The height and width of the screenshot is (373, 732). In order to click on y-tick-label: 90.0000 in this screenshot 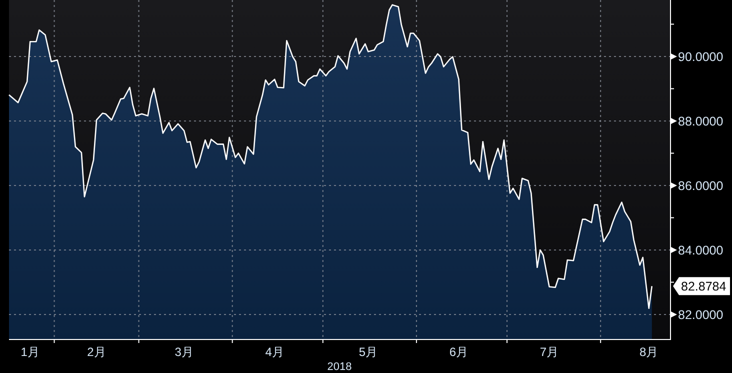, I will do `click(701, 57)`.